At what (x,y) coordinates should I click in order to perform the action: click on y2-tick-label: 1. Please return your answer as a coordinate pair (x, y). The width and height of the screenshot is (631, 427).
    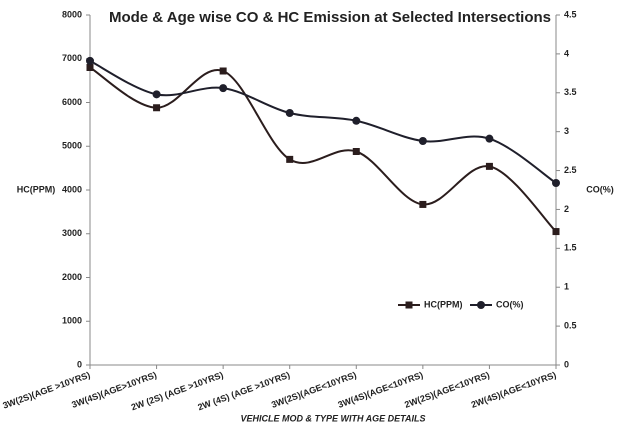
    Looking at the image, I should click on (566, 287).